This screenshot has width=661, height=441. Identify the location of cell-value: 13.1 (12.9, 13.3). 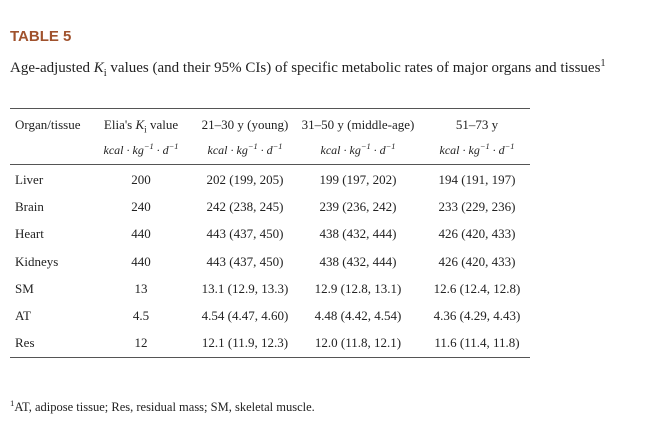
(245, 288).